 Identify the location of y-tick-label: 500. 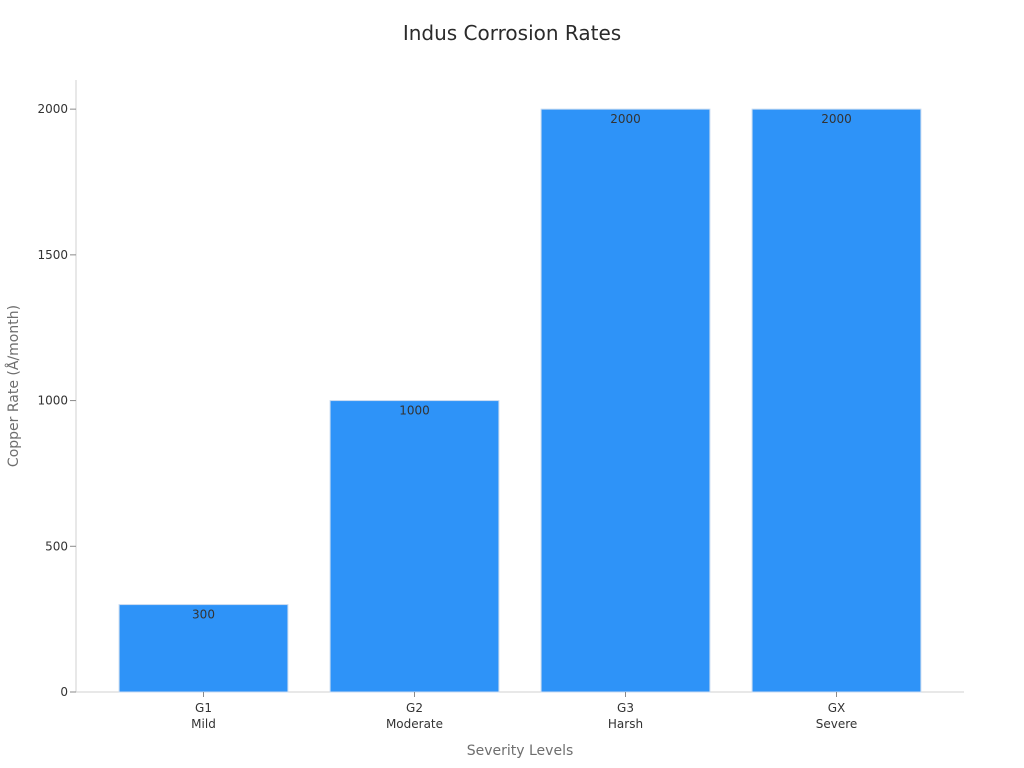
(56, 546).